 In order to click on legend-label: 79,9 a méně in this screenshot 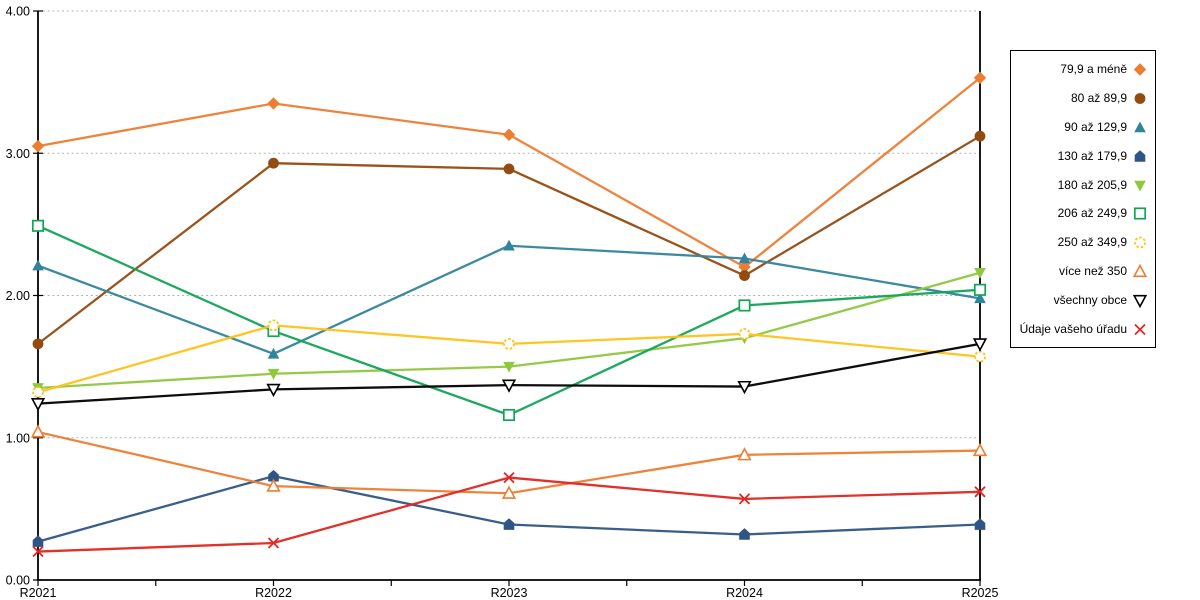, I will do `click(1093, 69)`.